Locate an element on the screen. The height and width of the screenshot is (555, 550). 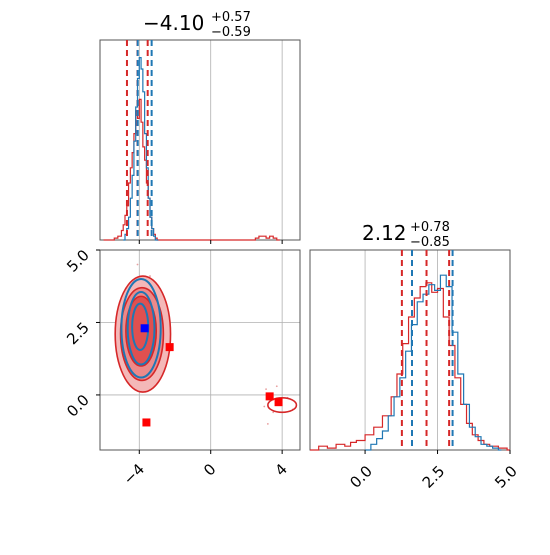
title-x-median: −4.10 is located at coordinates (173, 23).